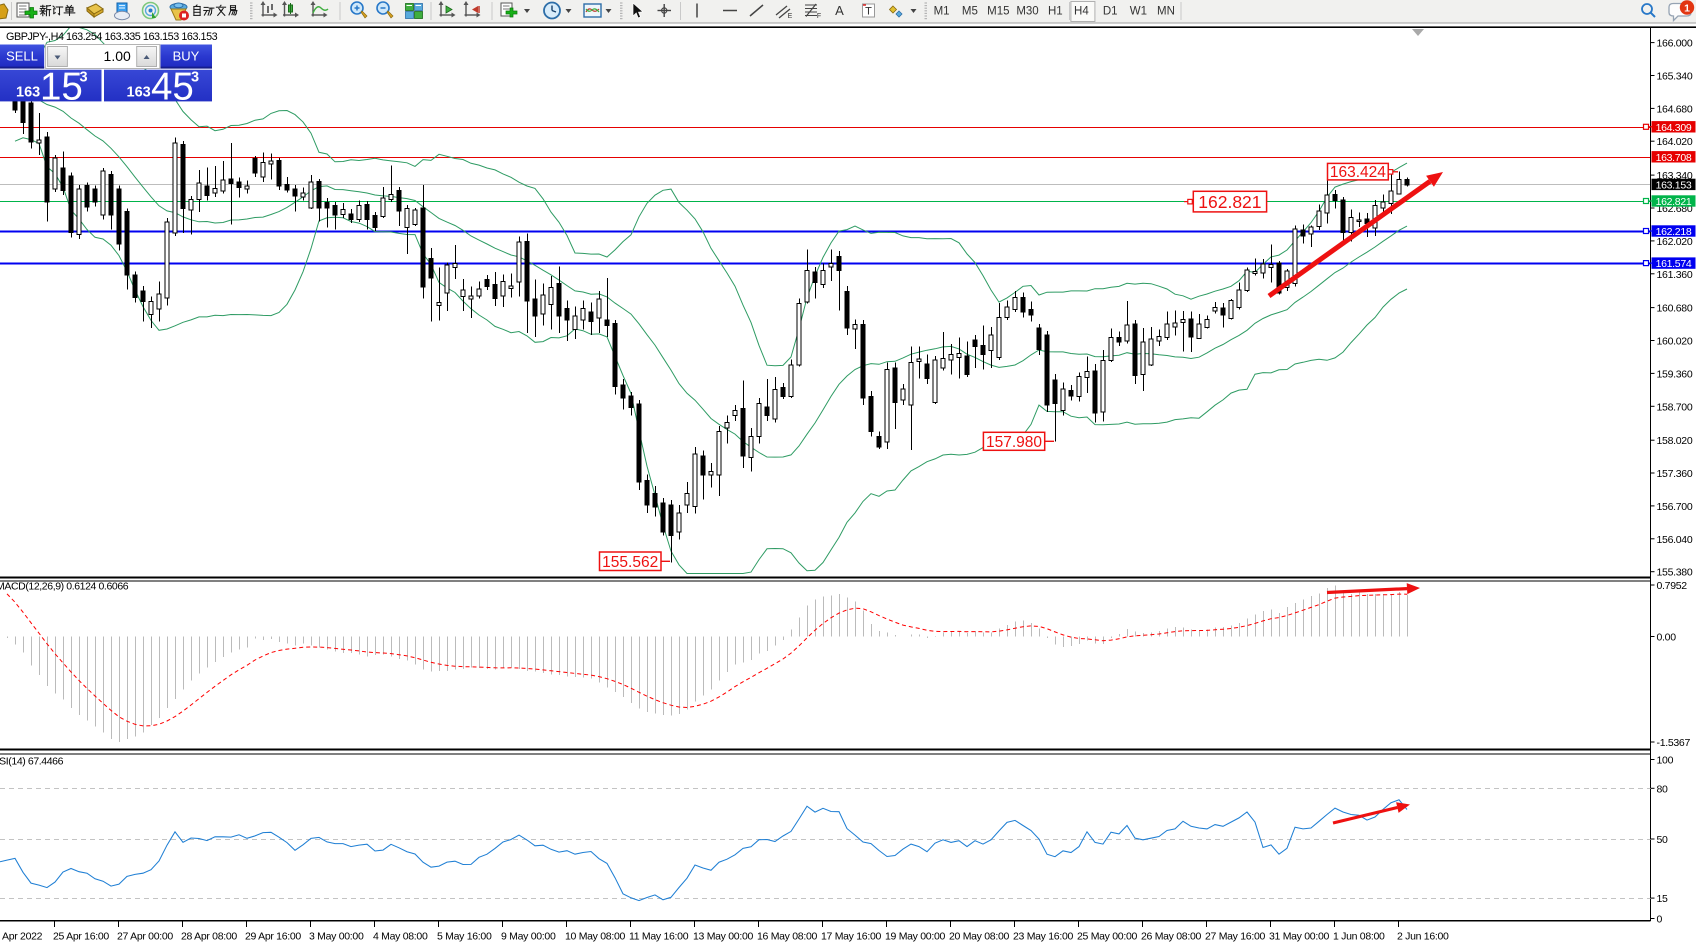 The image size is (1696, 942). Describe the element at coordinates (464, 936) in the screenshot. I see `svg-text: 5 May 16:00` at that location.